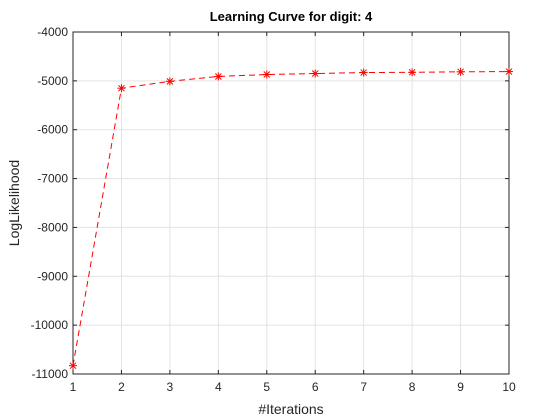  I want to click on x-tick-label: 1, so click(73, 387).